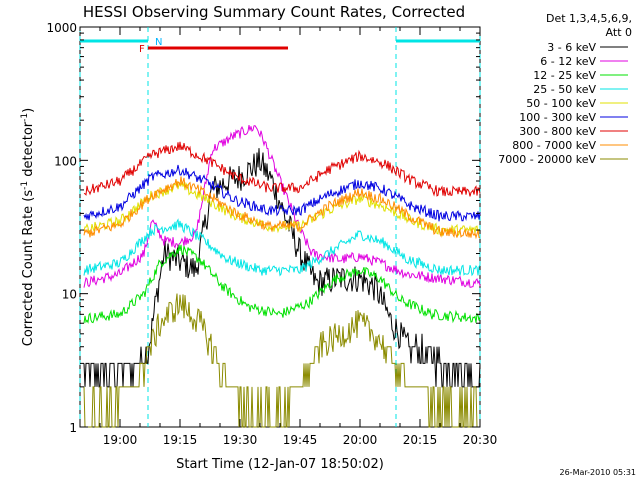  I want to click on y-axis-label: Corrected Count Rate (s-1 detector-1), so click(28, 227).